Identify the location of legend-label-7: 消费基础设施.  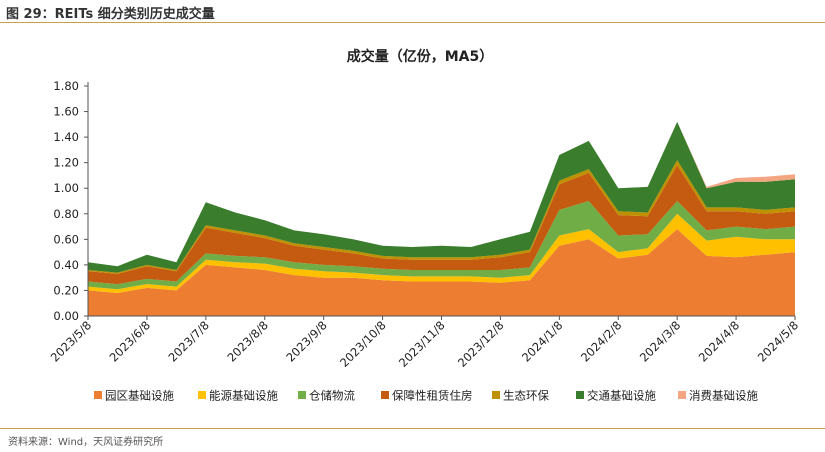
(723, 396).